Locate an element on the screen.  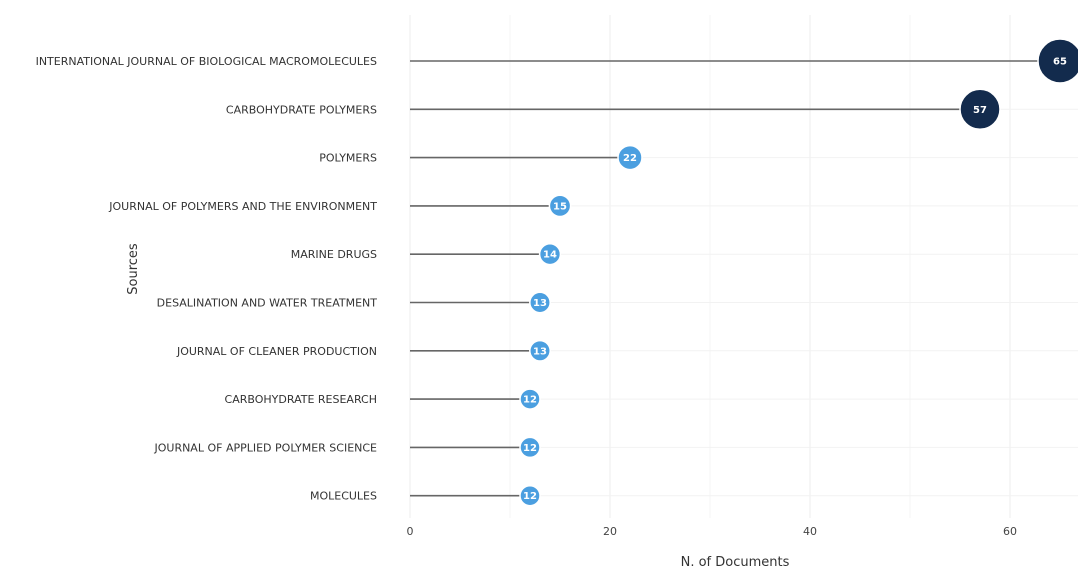
category-label: JOURNAL OF APPLIED POLYMER SCIENCE is located at coordinates (265, 447).